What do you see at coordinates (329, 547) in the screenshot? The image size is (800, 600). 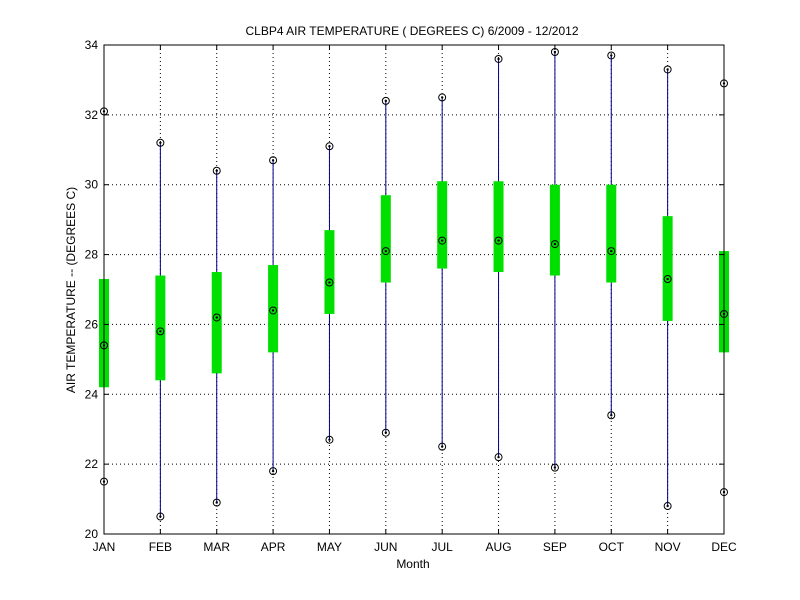 I see `x-tick-label: MAY` at bounding box center [329, 547].